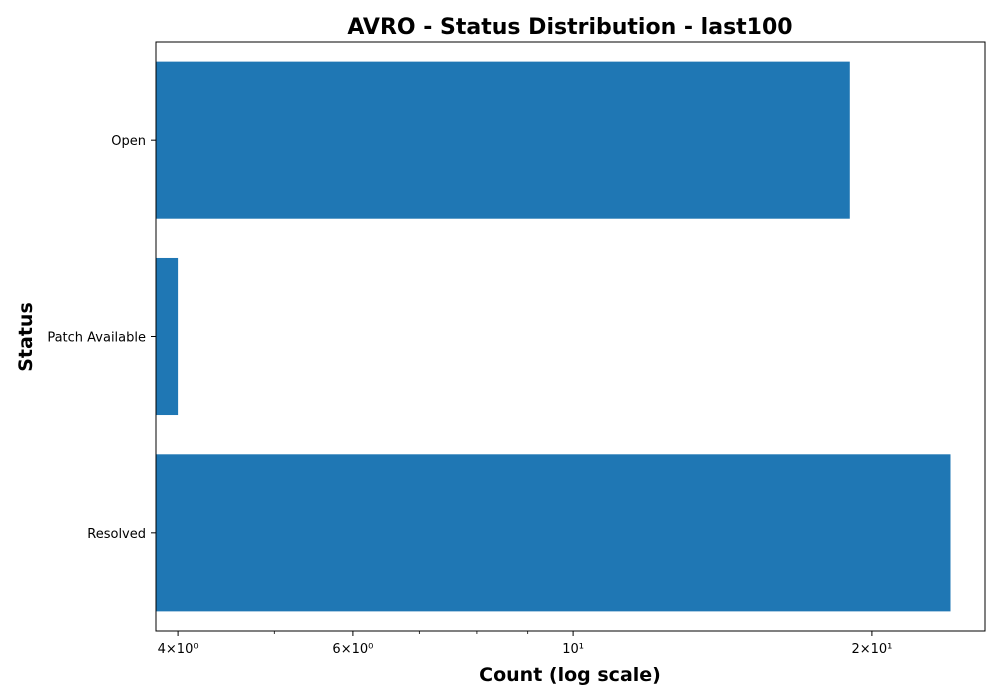 Image resolution: width=1000 pixels, height=700 pixels. What do you see at coordinates (525, 644) in the screenshot?
I see `x-axis-ticks: 4×10⁰ 6×10⁰ 10¹ 2×10¹` at bounding box center [525, 644].